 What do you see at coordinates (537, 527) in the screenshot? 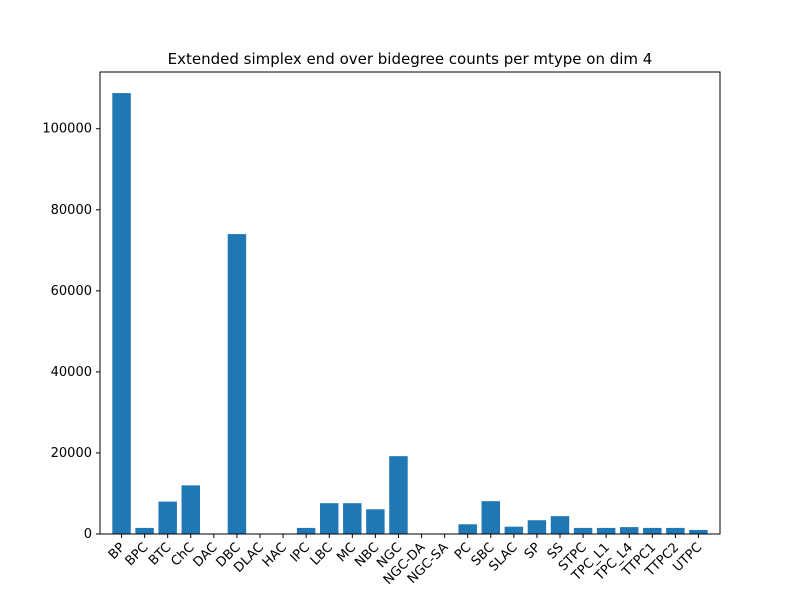
I see `bar-sp` at bounding box center [537, 527].